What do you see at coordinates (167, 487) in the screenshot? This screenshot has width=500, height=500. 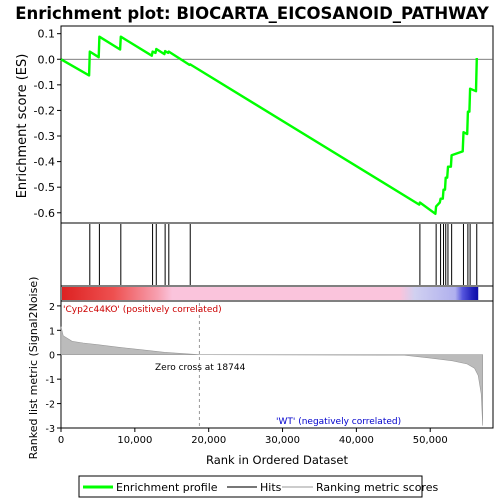 I see `legend-profile-label: Enrichment profile` at bounding box center [167, 487].